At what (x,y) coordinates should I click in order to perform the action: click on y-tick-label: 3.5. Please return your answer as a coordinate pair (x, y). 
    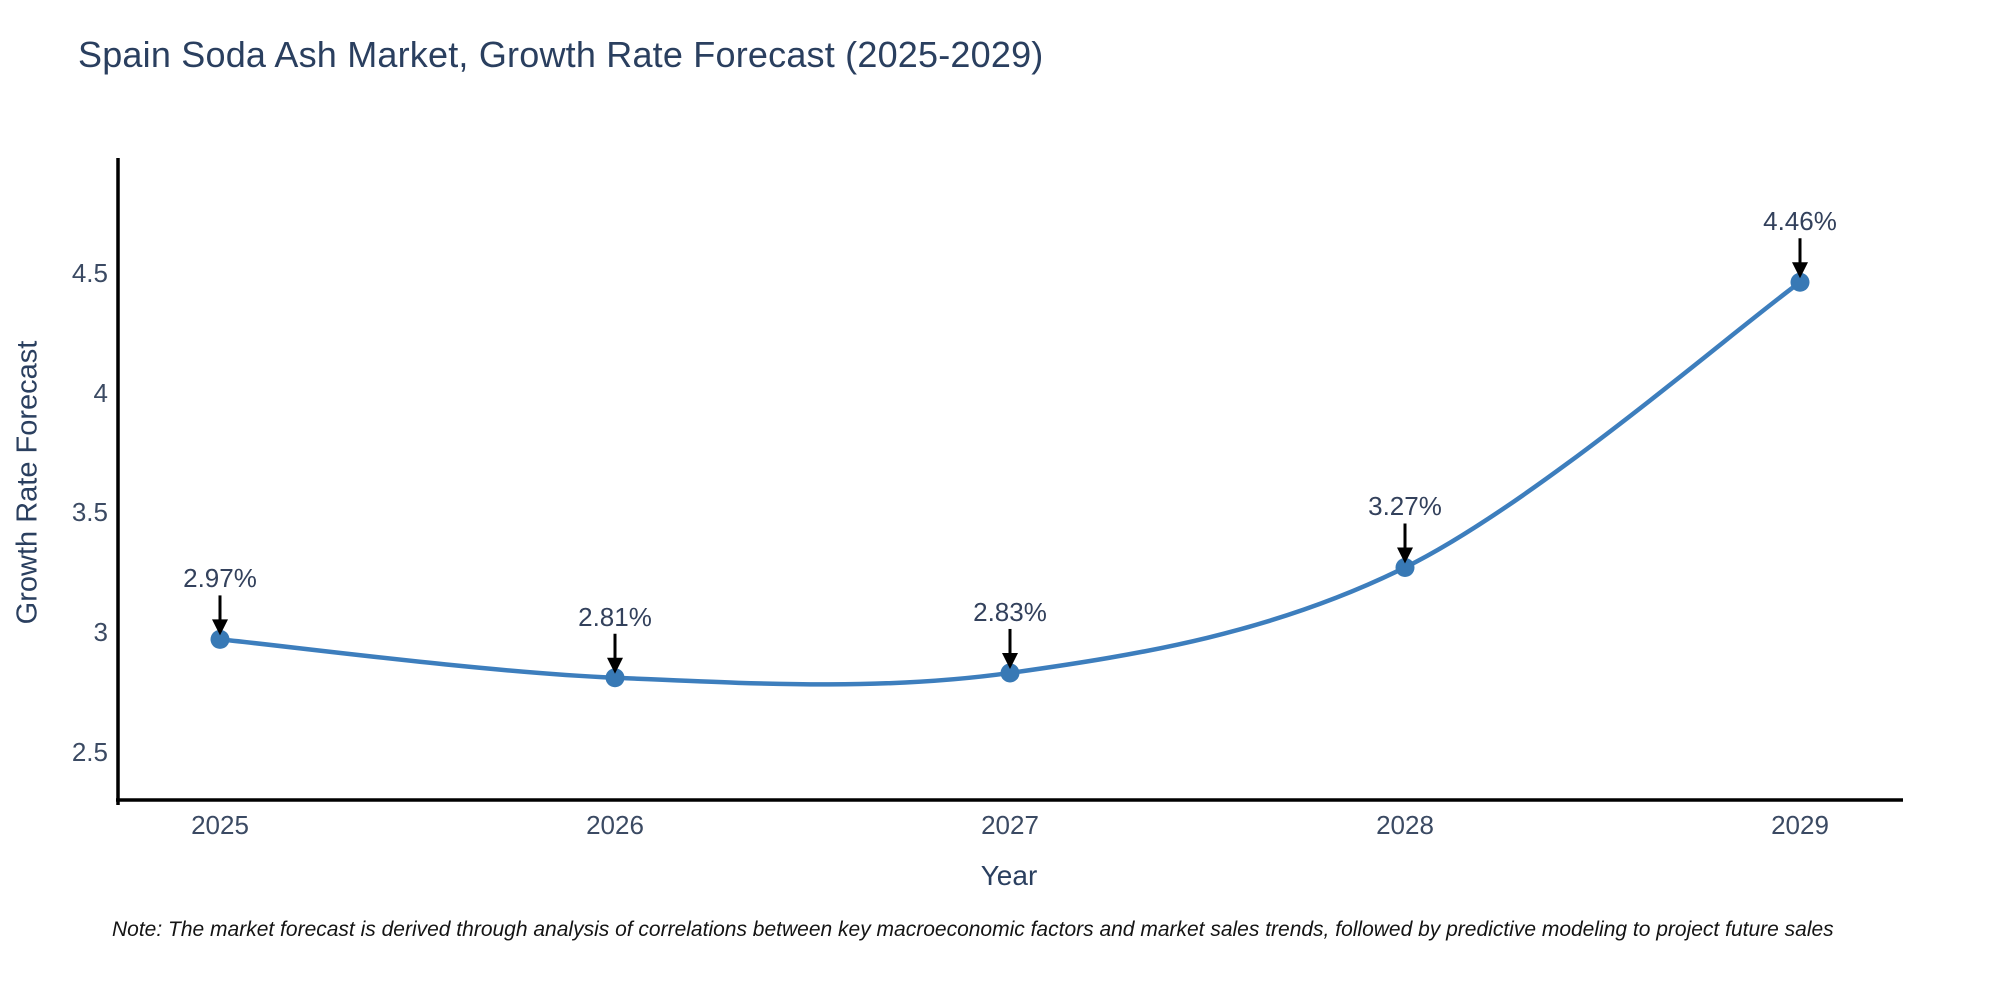
    Looking at the image, I should click on (89, 512).